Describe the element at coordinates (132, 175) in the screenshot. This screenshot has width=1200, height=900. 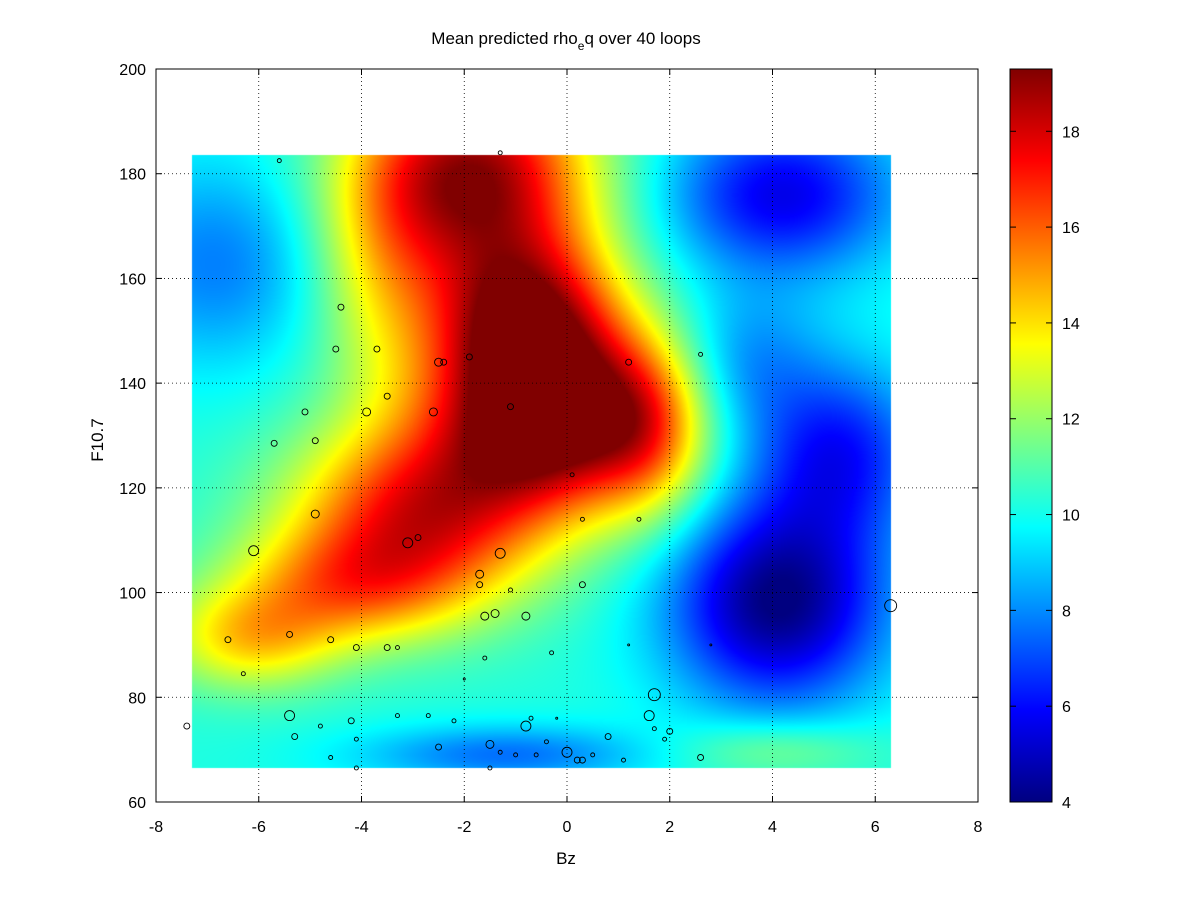
I see `y-tick-label: 180` at that location.